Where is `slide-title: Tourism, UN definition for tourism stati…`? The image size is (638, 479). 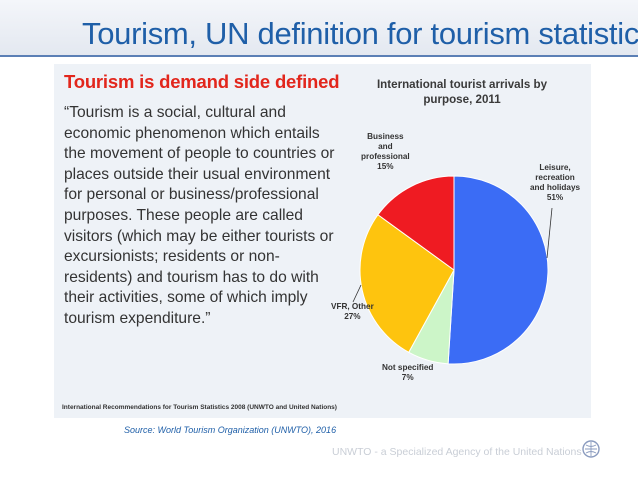 slide-title: Tourism, UN definition for tourism stati… is located at coordinates (360, 33).